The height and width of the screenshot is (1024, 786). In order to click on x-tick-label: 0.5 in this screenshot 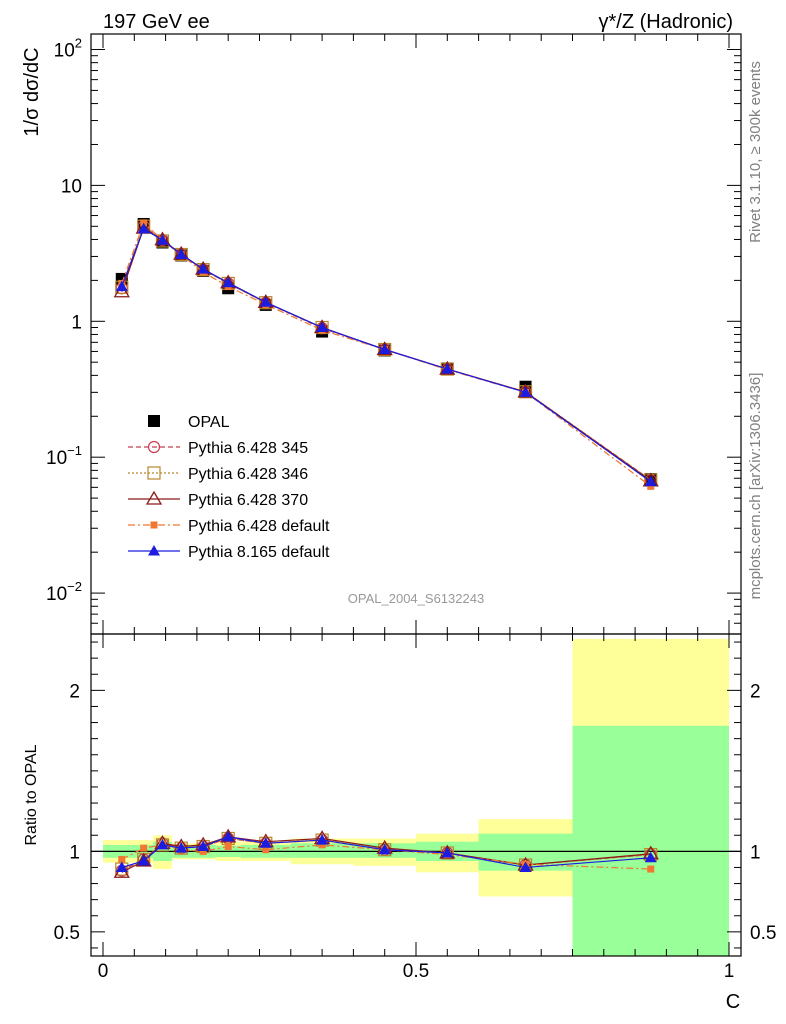, I will do `click(416, 971)`.